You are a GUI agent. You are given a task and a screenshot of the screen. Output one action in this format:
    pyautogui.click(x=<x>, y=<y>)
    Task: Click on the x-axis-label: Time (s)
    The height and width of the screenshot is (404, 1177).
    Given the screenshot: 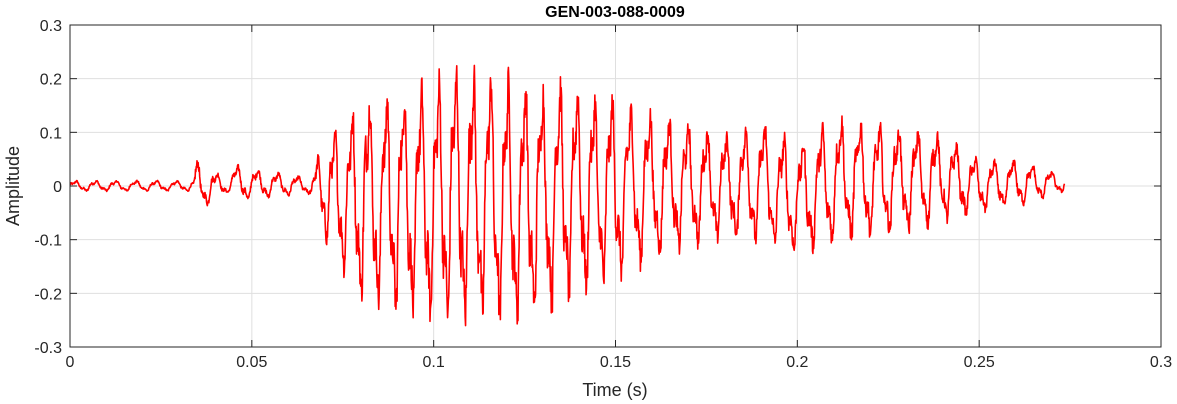 What is the action you would take?
    pyautogui.click(x=614, y=390)
    